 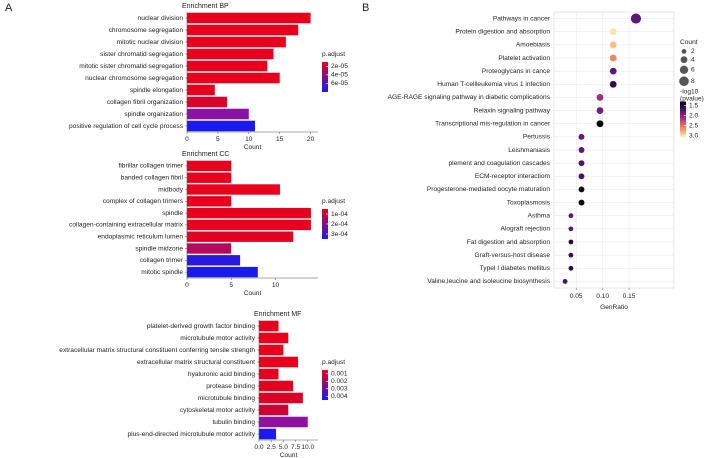 I want to click on legend-size-label: 8, so click(x=693, y=81).